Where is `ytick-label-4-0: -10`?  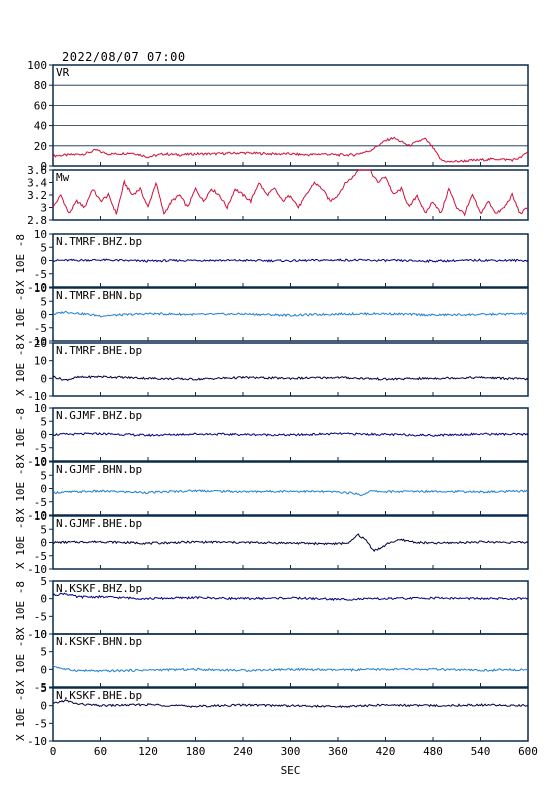 ytick-label-4-0: -10 is located at coordinates (37, 396).